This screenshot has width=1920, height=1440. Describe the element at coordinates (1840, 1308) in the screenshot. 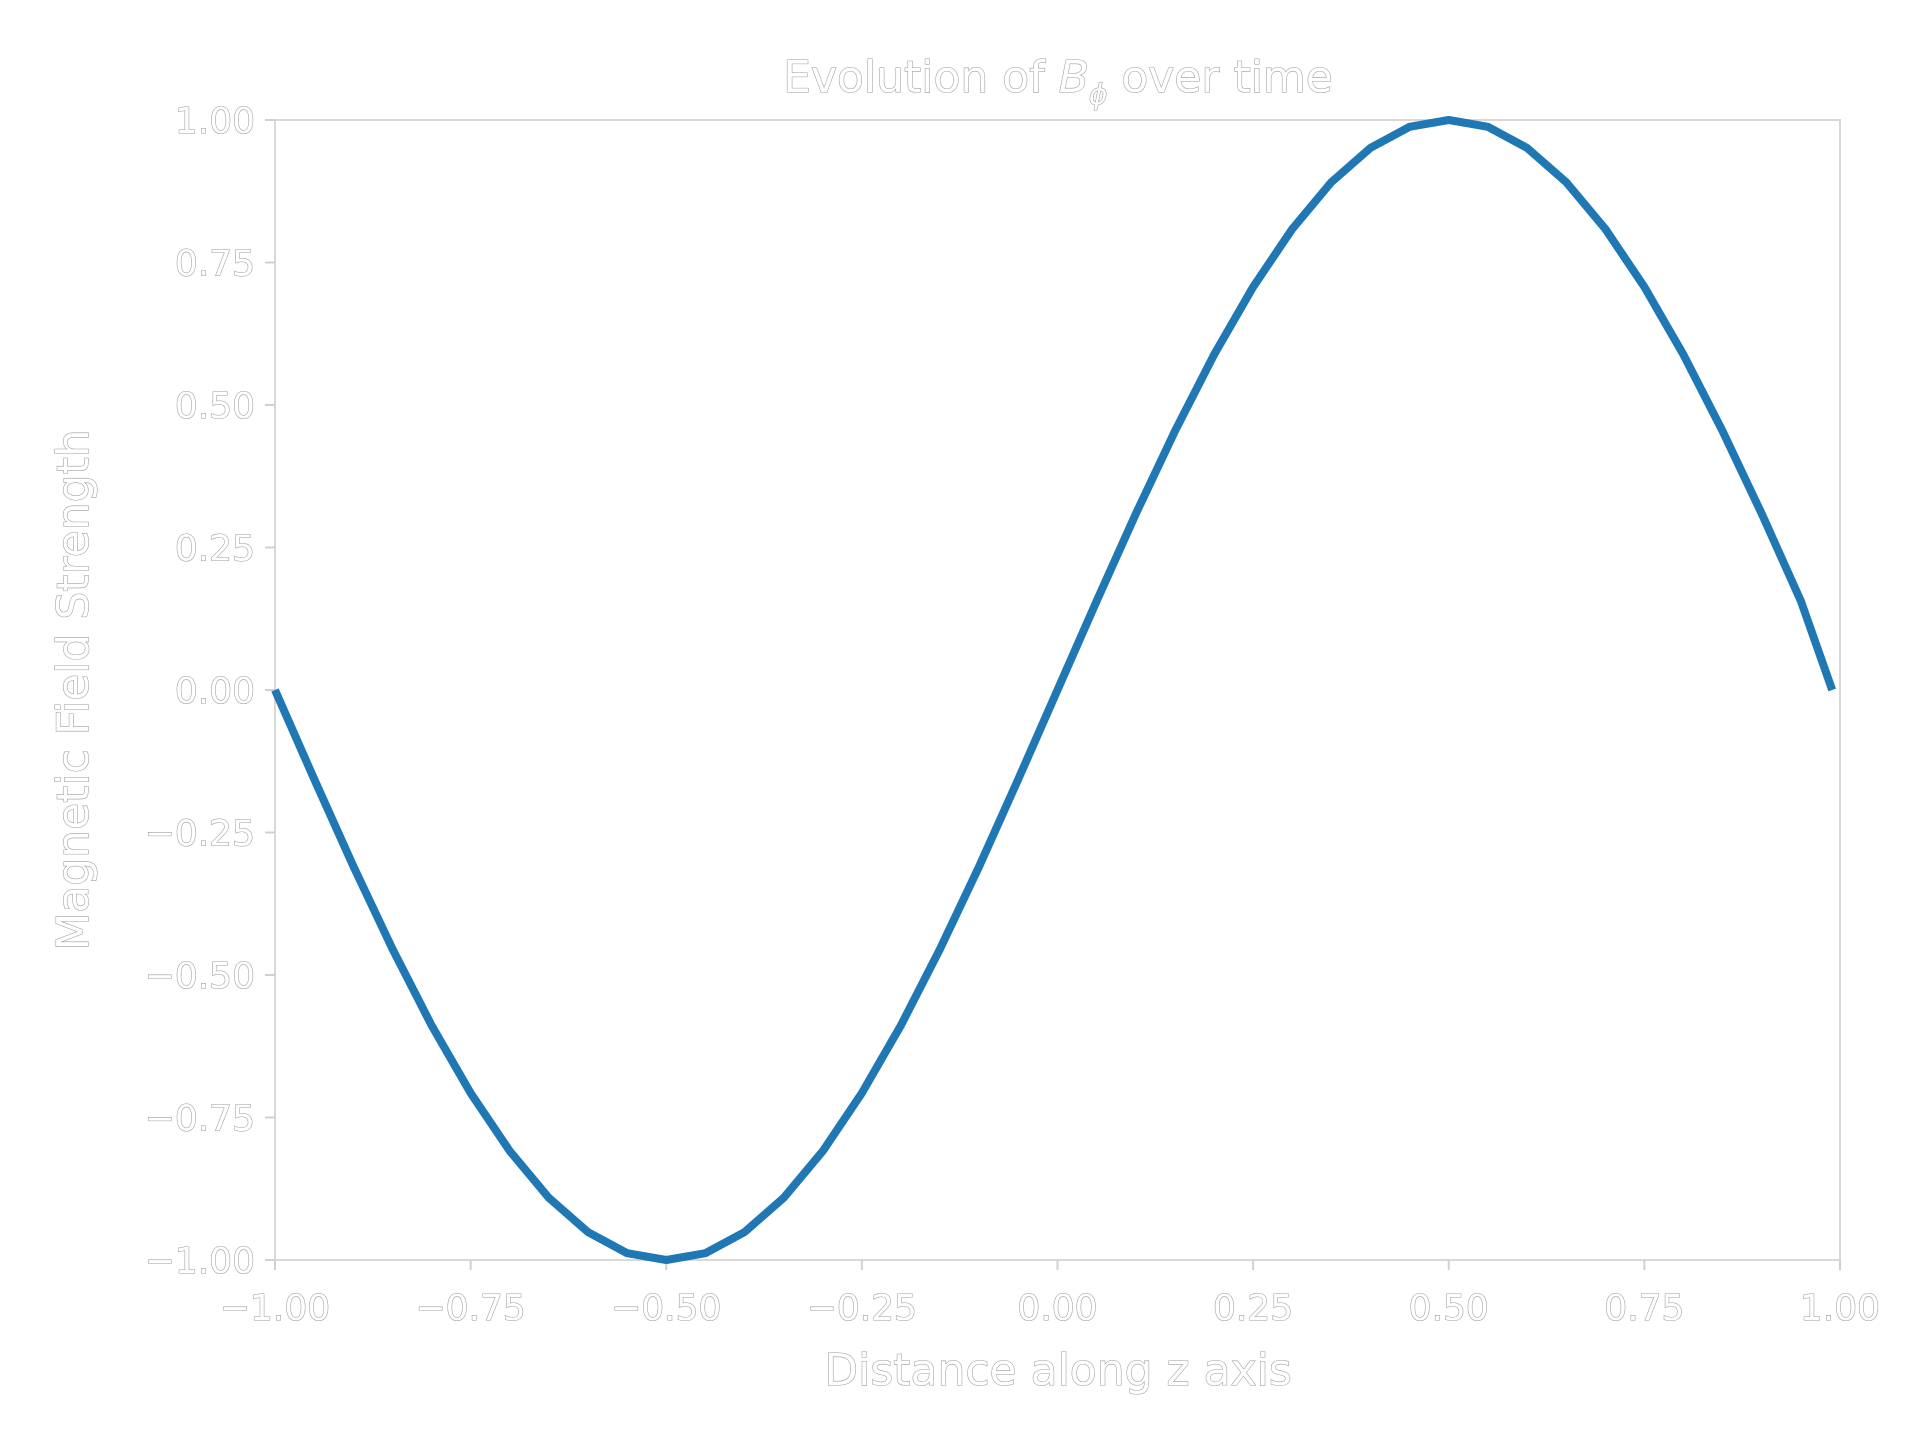

I see `x-tick-label: 1.00` at that location.